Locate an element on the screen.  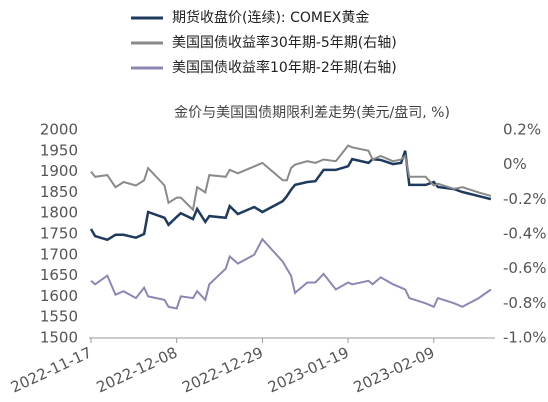
y2-tick-label: -1.0% is located at coordinates (525, 338).